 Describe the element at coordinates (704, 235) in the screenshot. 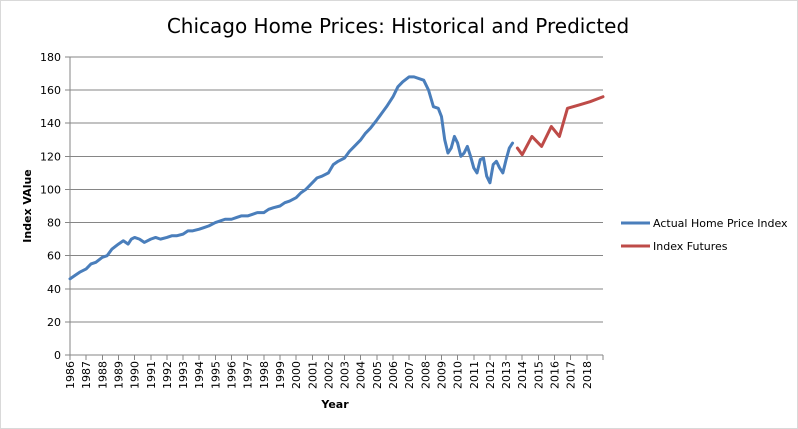

I see `legend: Actual Home Price Index Index Futures` at that location.